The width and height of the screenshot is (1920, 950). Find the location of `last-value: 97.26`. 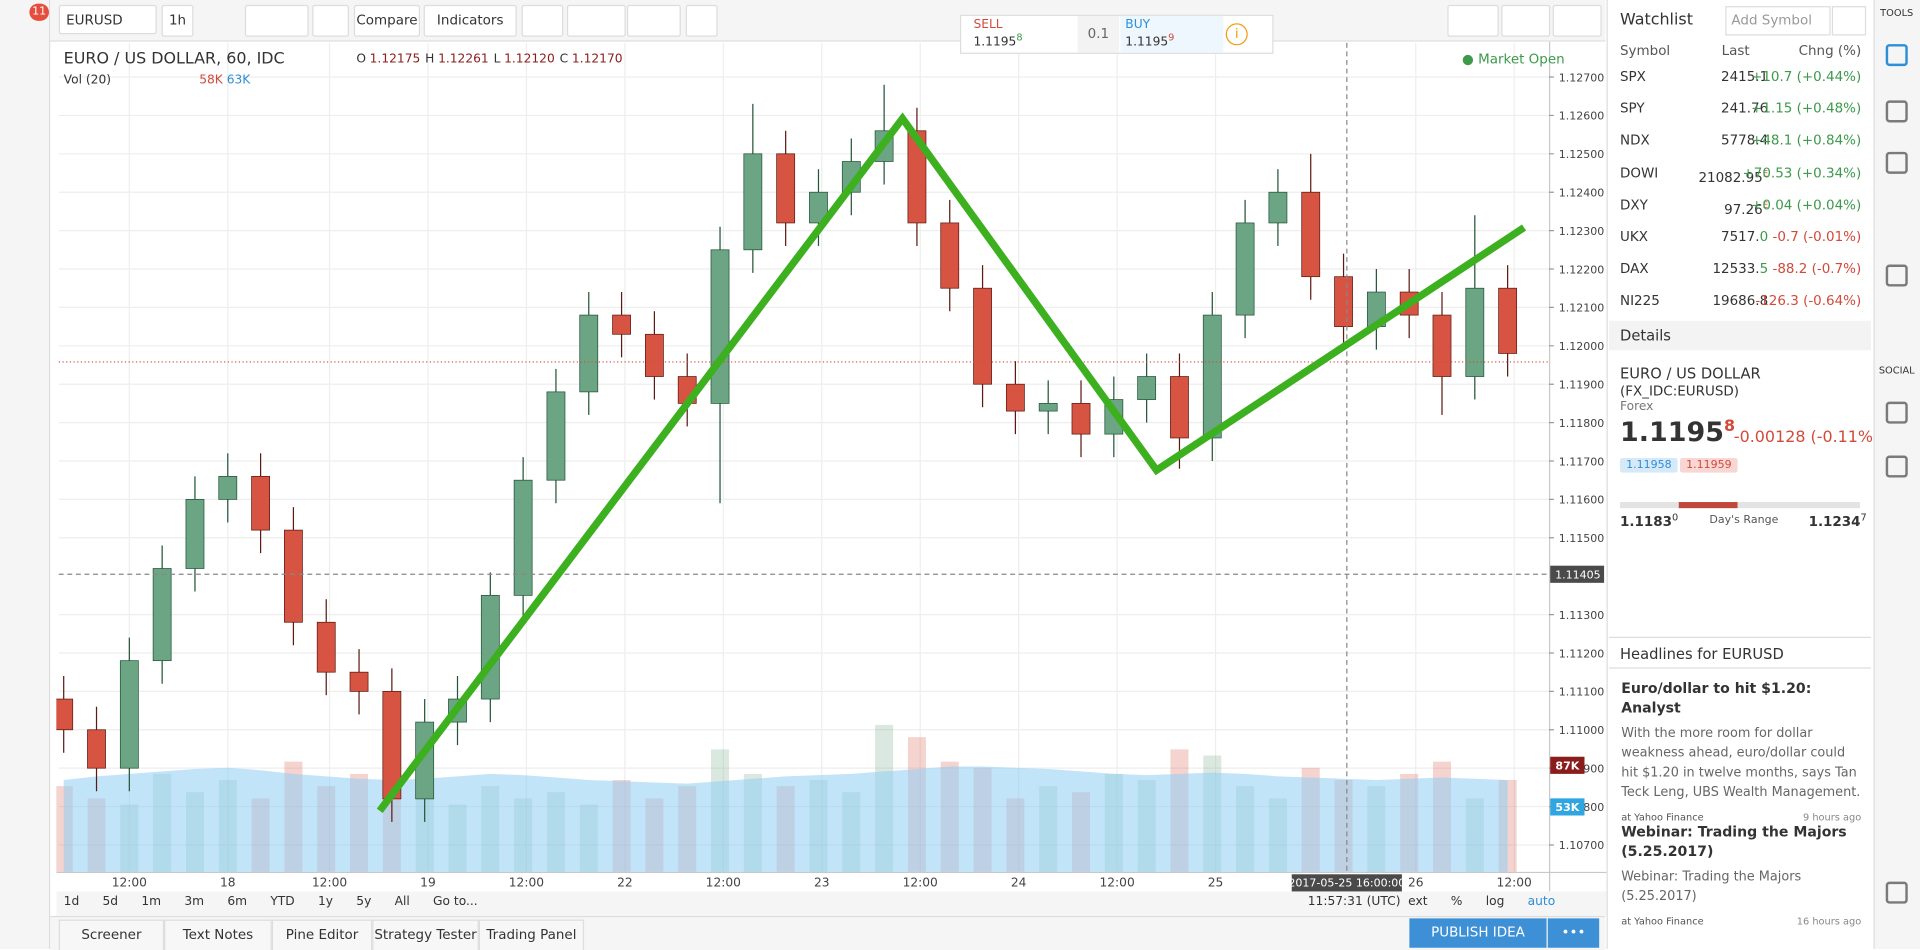

last-value: 97.26 is located at coordinates (1743, 209).